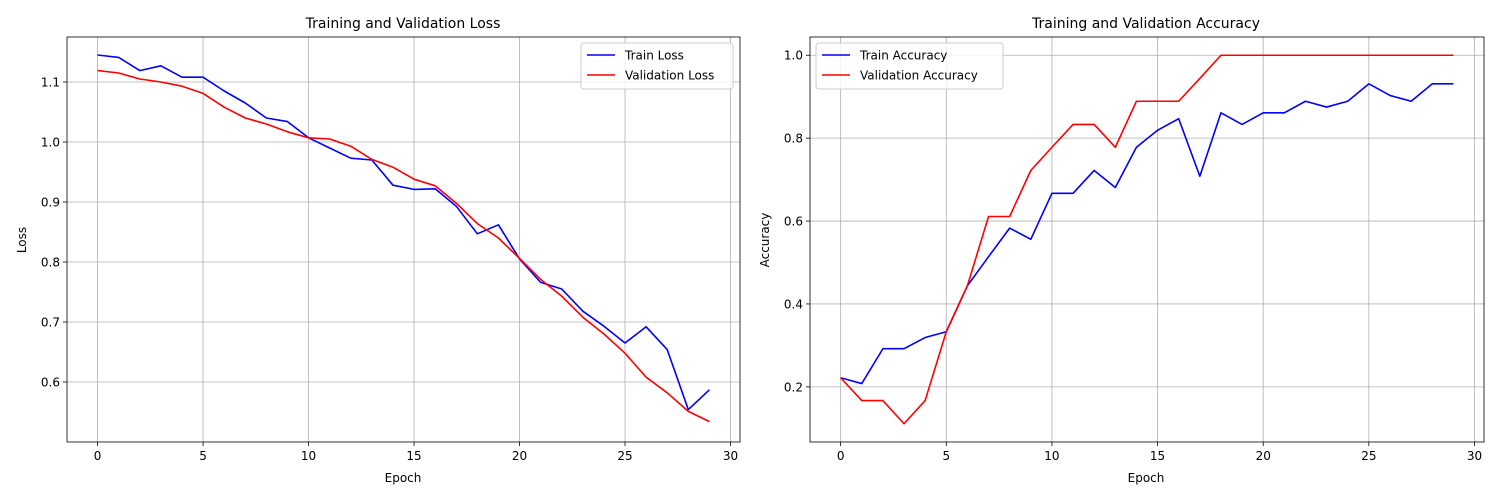  Describe the element at coordinates (919, 76) in the screenshot. I see `accuracy-legend-label-validation: Validation Accuracy` at that location.